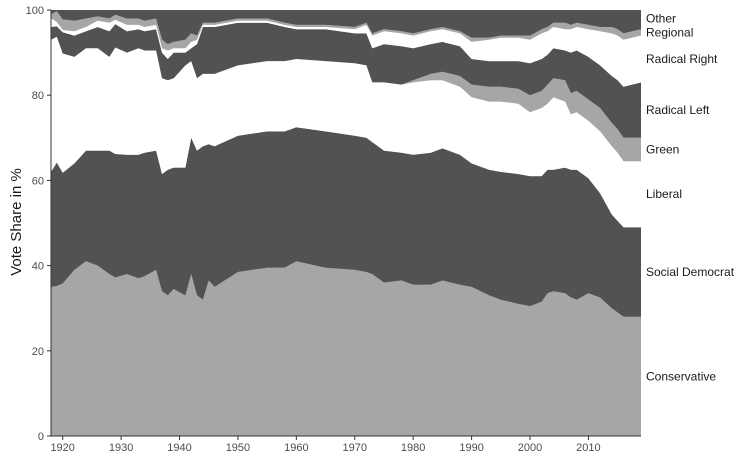  What do you see at coordinates (690, 272) in the screenshot?
I see `label-social-democrat: Social Democrat` at bounding box center [690, 272].